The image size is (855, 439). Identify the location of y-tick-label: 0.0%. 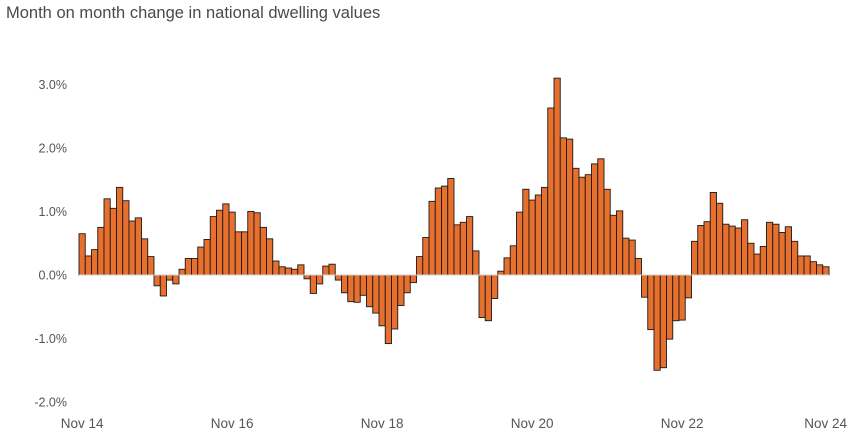
(53, 276).